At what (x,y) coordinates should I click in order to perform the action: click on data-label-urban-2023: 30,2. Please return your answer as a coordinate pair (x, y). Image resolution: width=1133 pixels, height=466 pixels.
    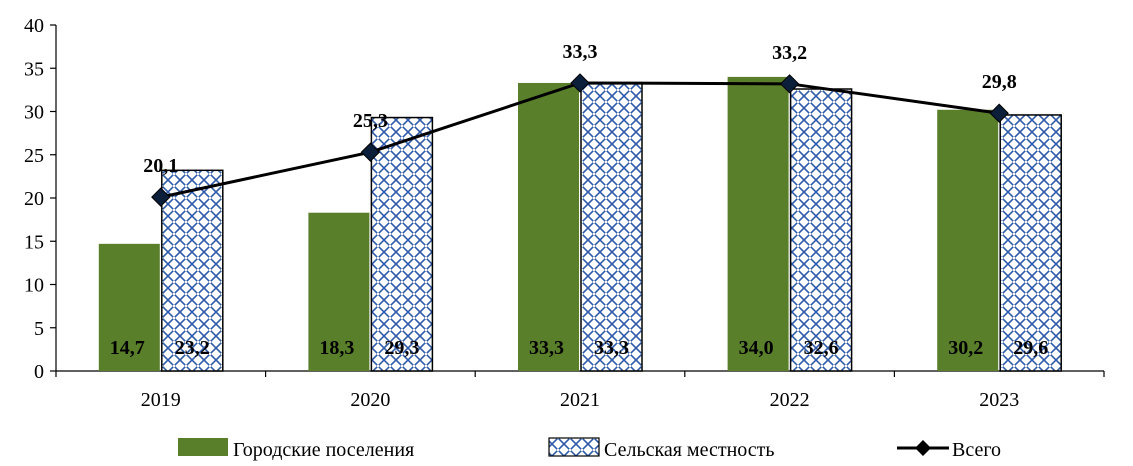
    Looking at the image, I should click on (965, 348).